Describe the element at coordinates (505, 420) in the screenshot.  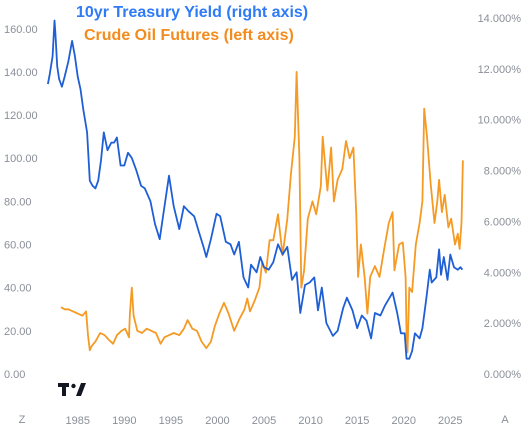
I see `auto-scale-button: A` at that location.